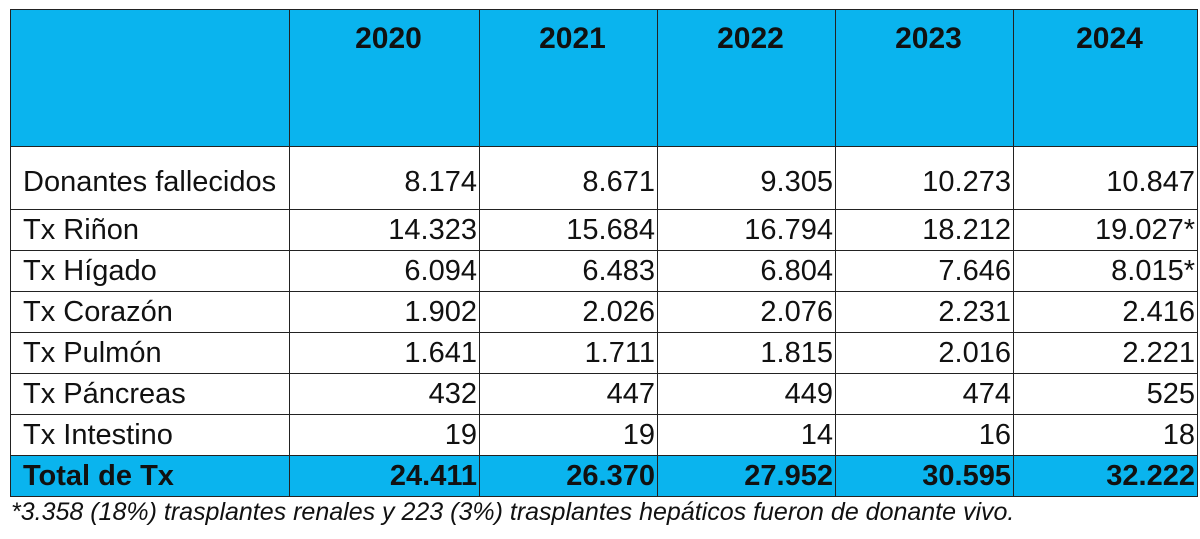 The height and width of the screenshot is (539, 1200). I want to click on table-cell: 15.684, so click(568, 230).